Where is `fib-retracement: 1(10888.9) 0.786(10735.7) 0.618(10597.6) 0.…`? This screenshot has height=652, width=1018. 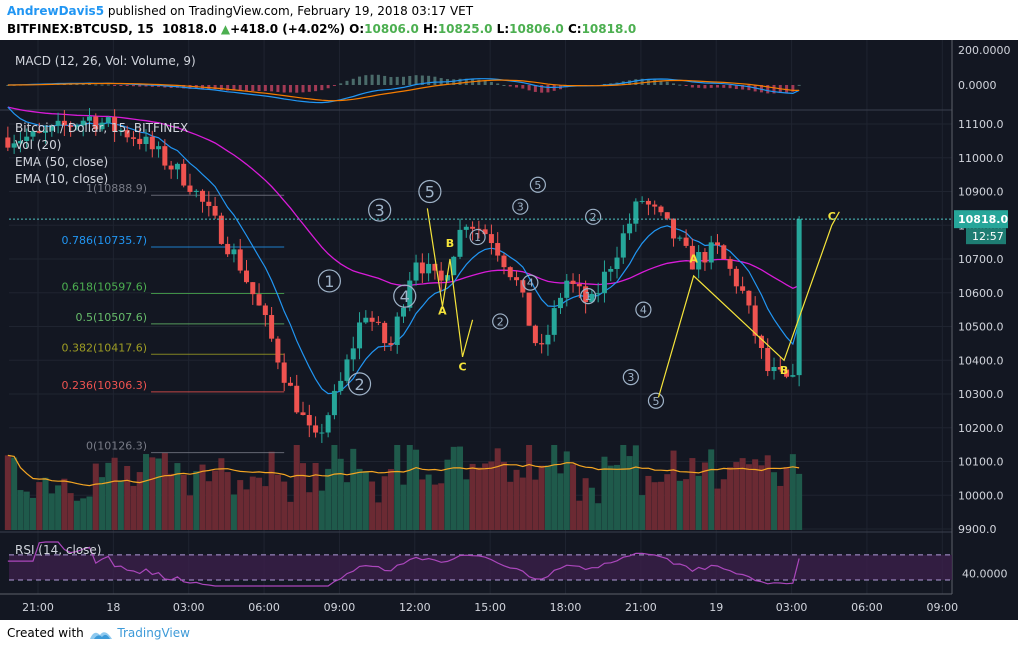
fib-retracement: 1(10888.9) 0.786(10735.7) 0.618(10597.6) 0.… is located at coordinates (173, 318).